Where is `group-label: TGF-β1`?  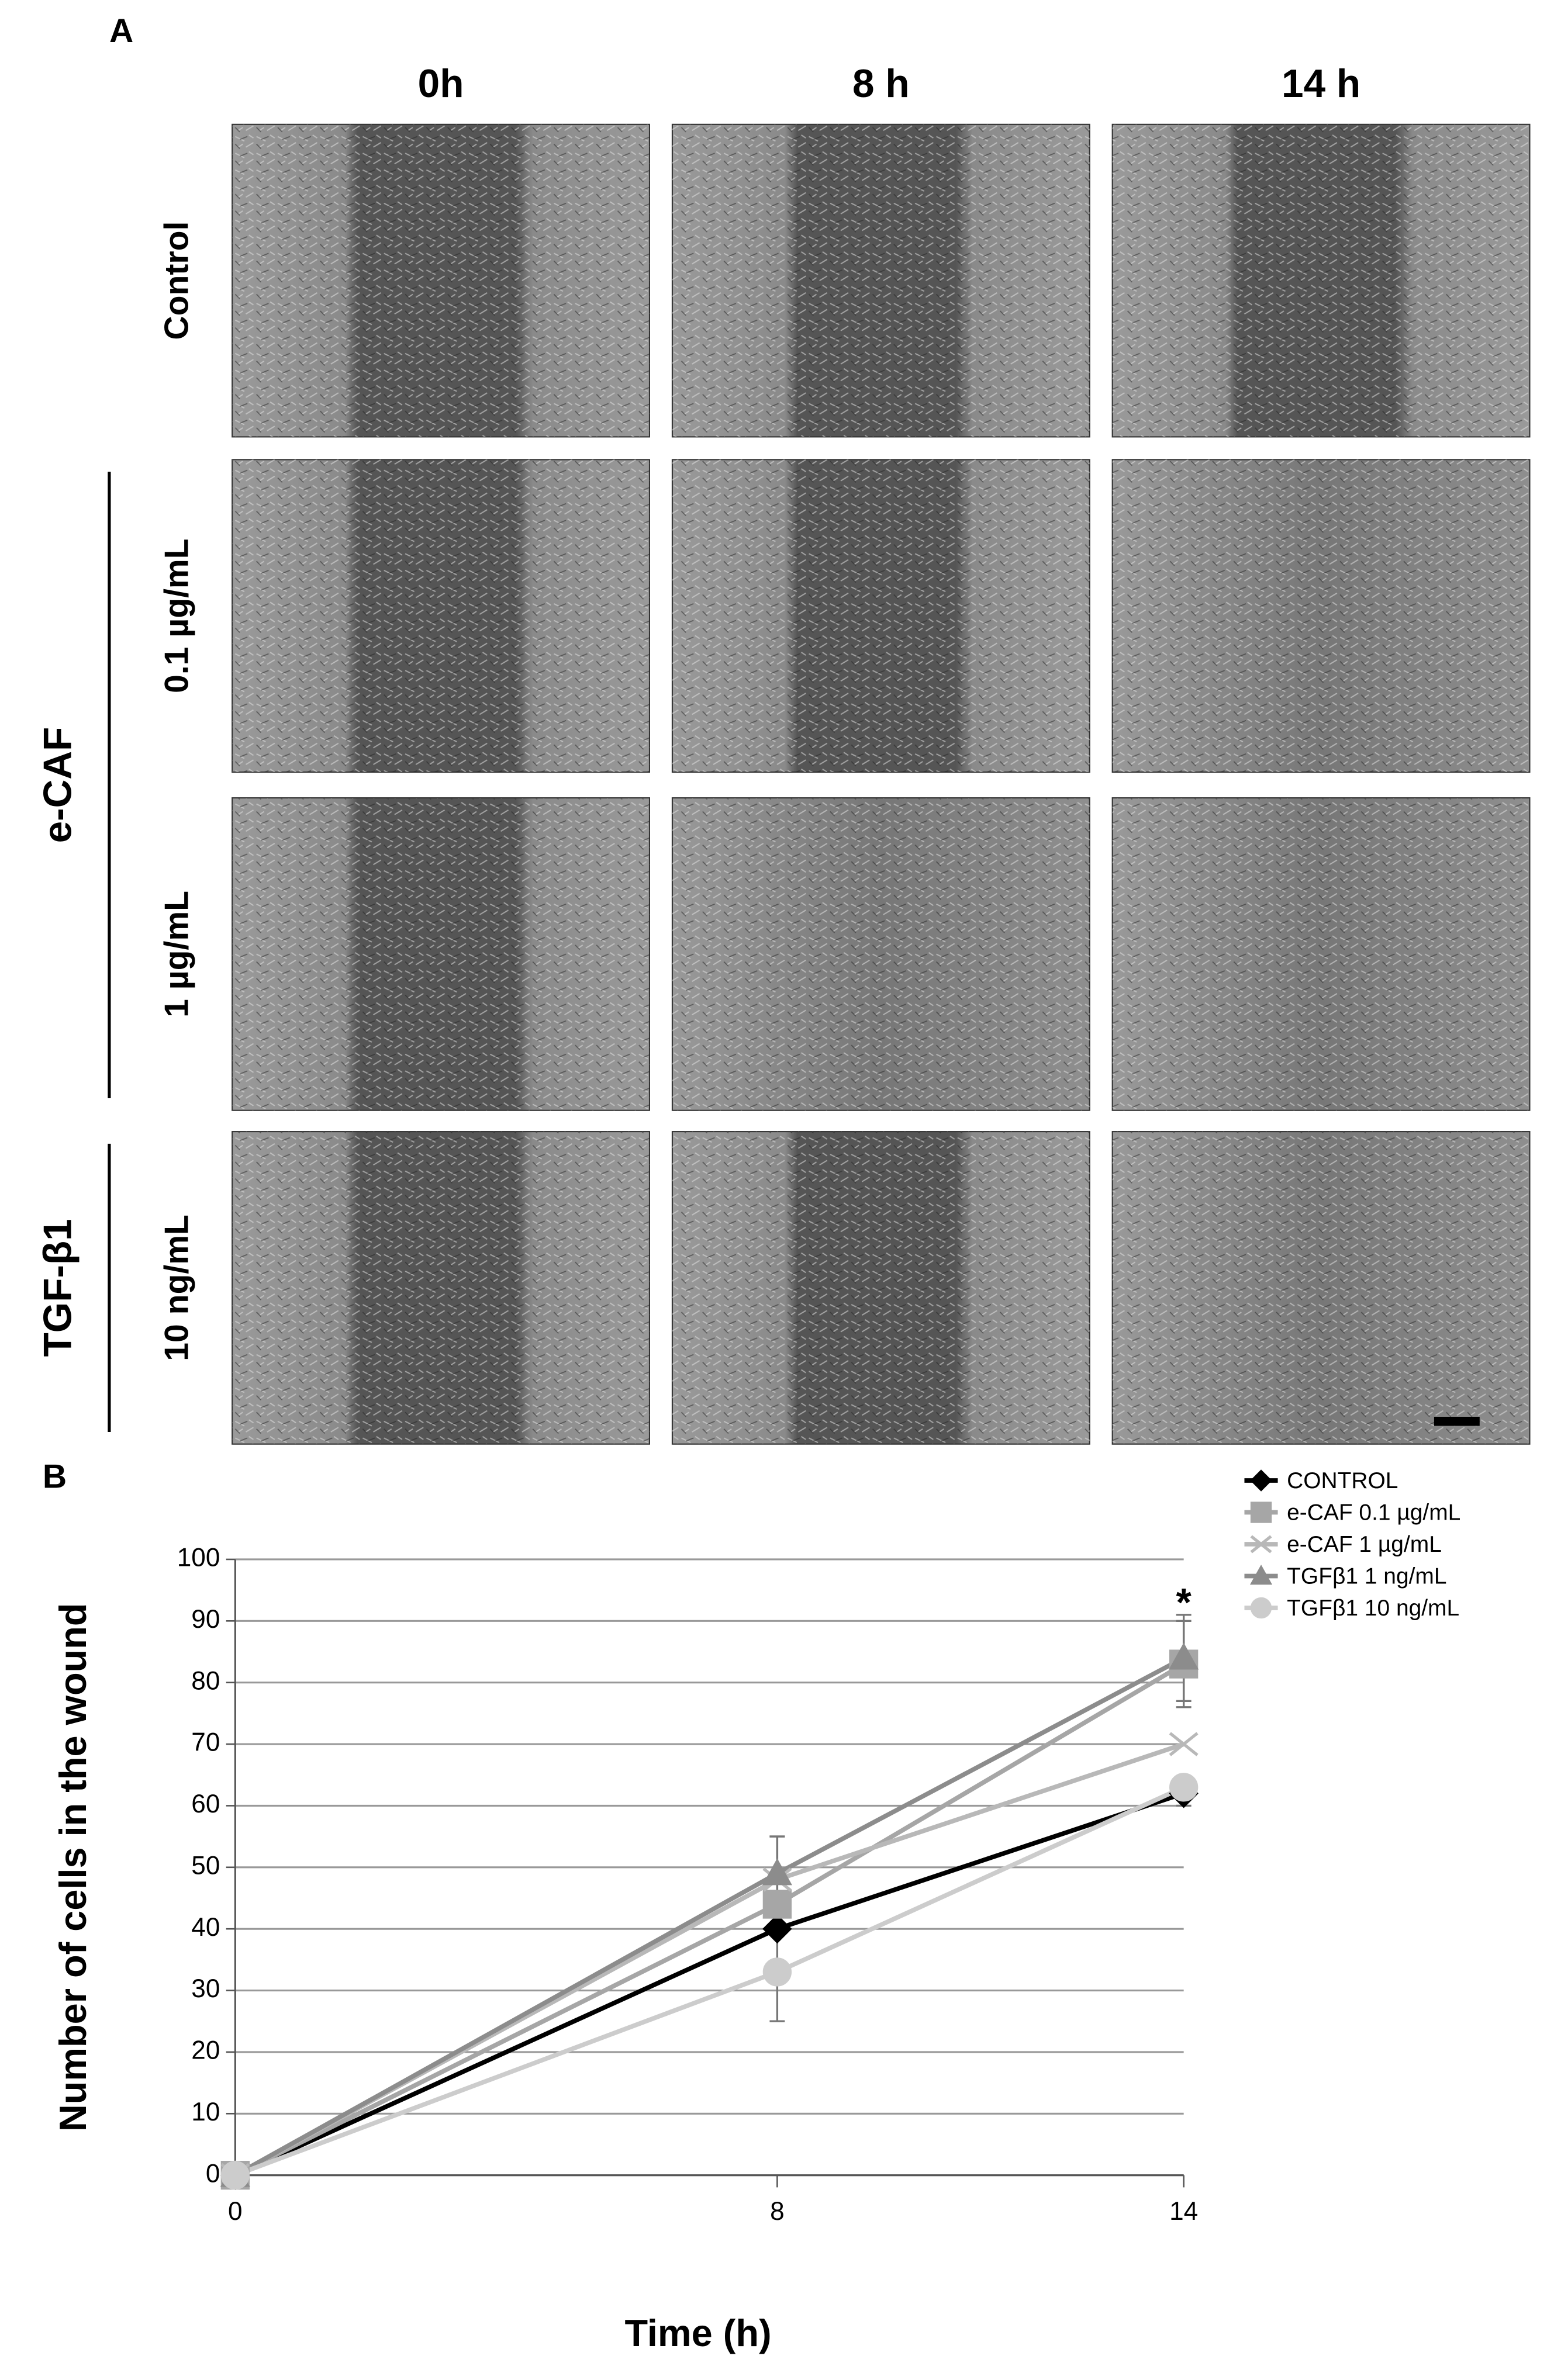 group-label: TGF-β1 is located at coordinates (58, 1288).